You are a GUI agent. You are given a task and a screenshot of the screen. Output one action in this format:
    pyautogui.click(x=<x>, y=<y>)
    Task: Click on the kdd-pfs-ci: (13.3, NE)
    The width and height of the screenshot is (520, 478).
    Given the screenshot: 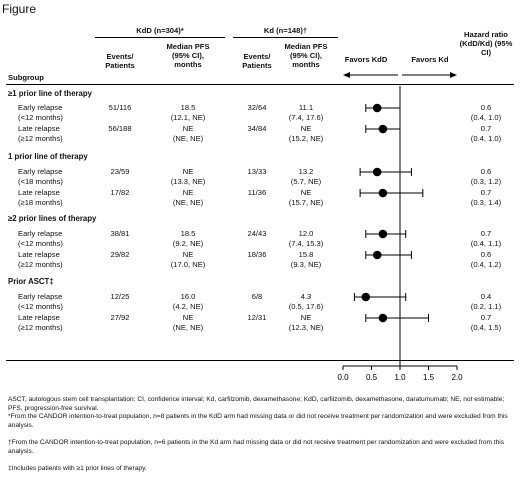 What is the action you would take?
    pyautogui.click(x=188, y=181)
    